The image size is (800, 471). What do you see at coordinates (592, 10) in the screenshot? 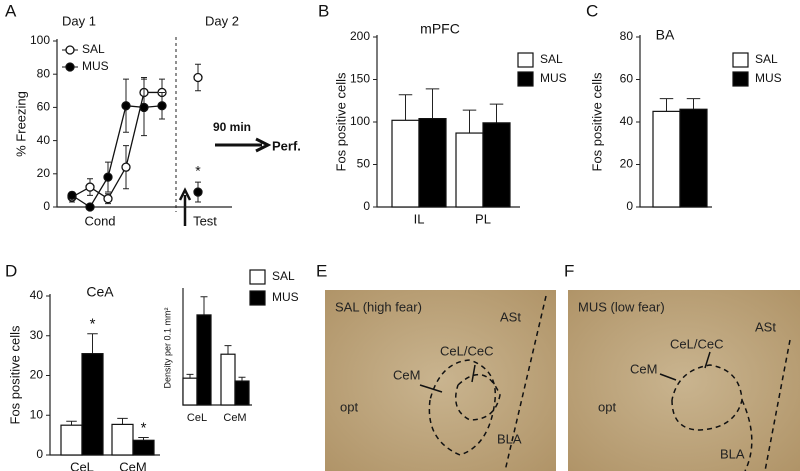
I see `panel-letter: C` at bounding box center [592, 10].